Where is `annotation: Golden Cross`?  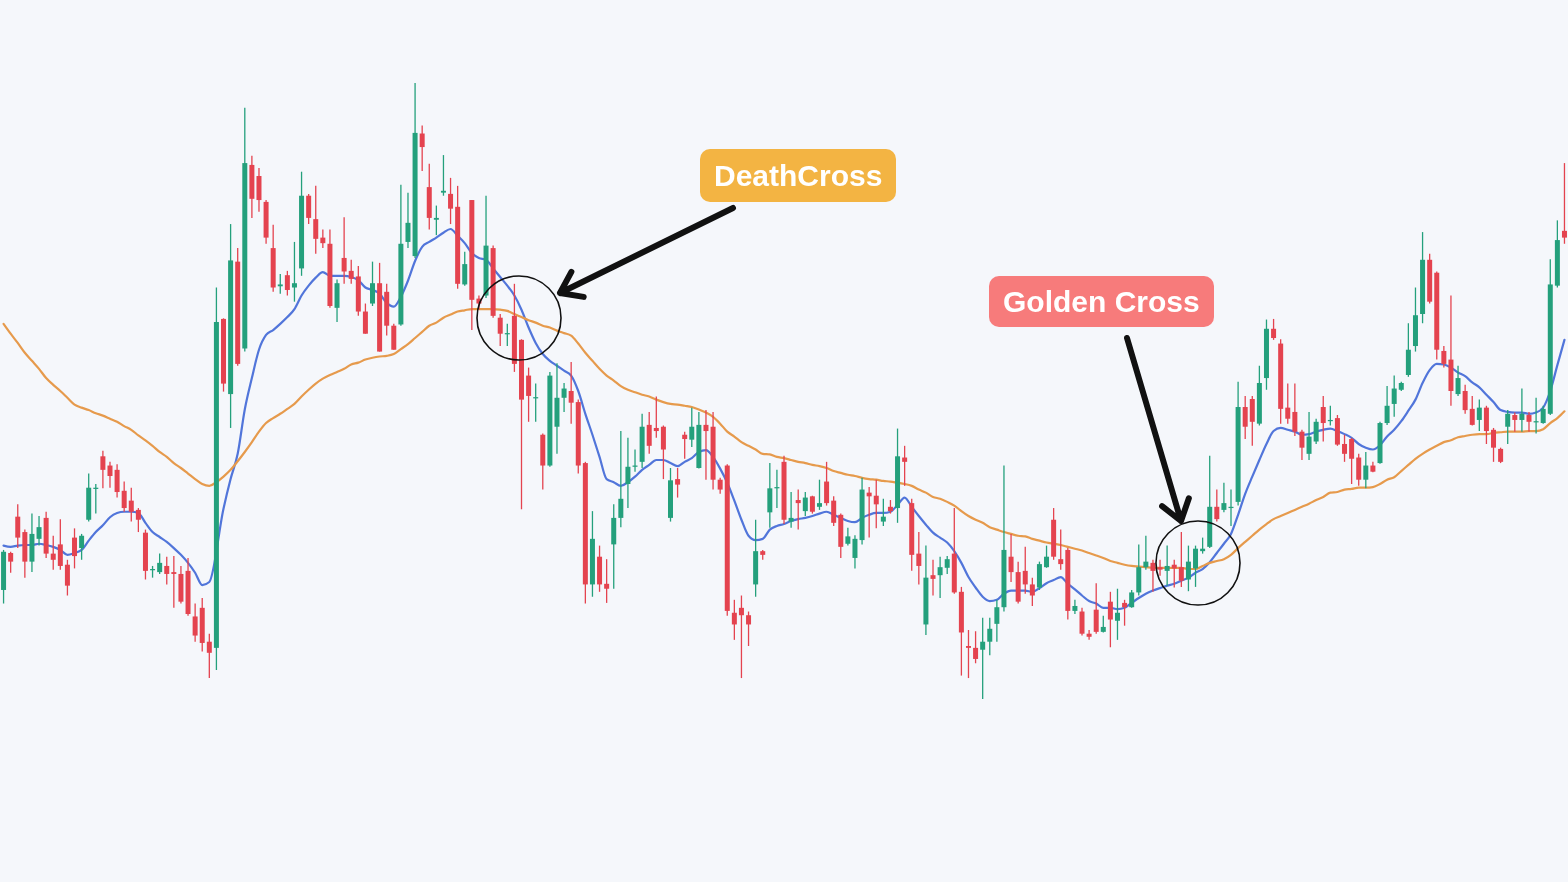 annotation: Golden Cross is located at coordinates (1101, 301).